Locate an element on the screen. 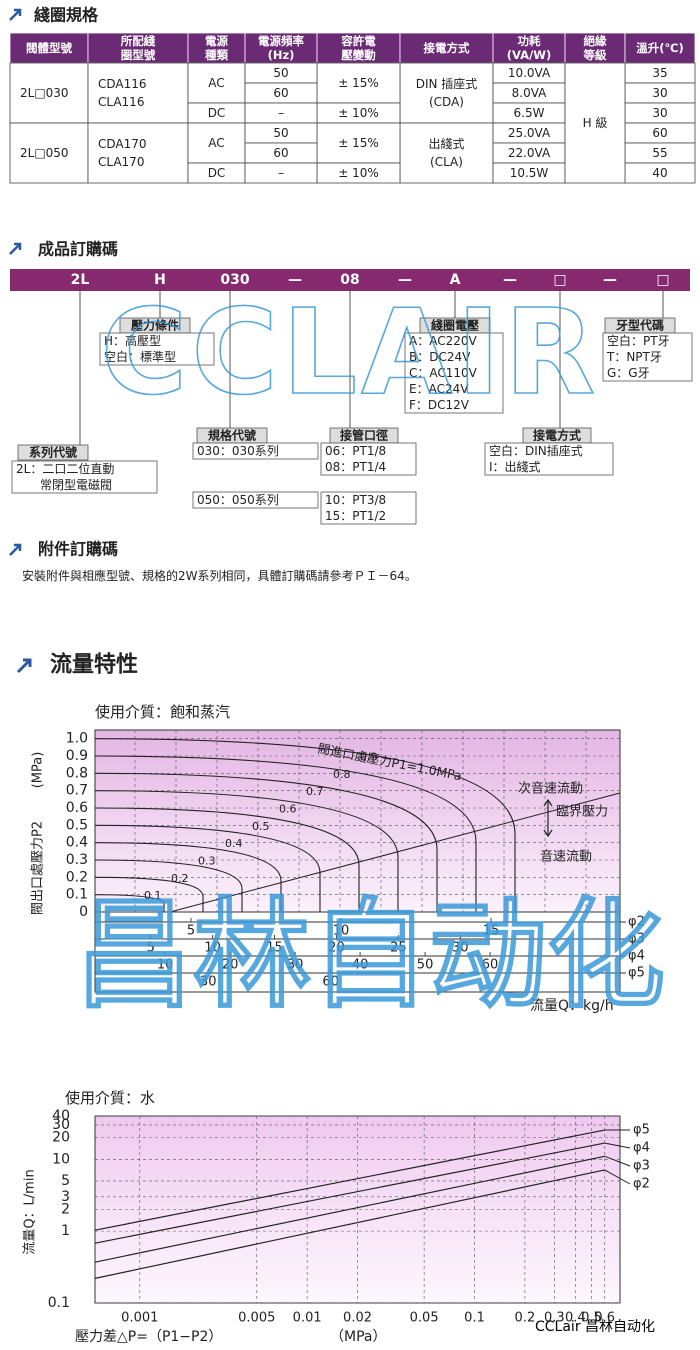 The image size is (700, 1350). option-text: B：DC24V is located at coordinates (440, 357).